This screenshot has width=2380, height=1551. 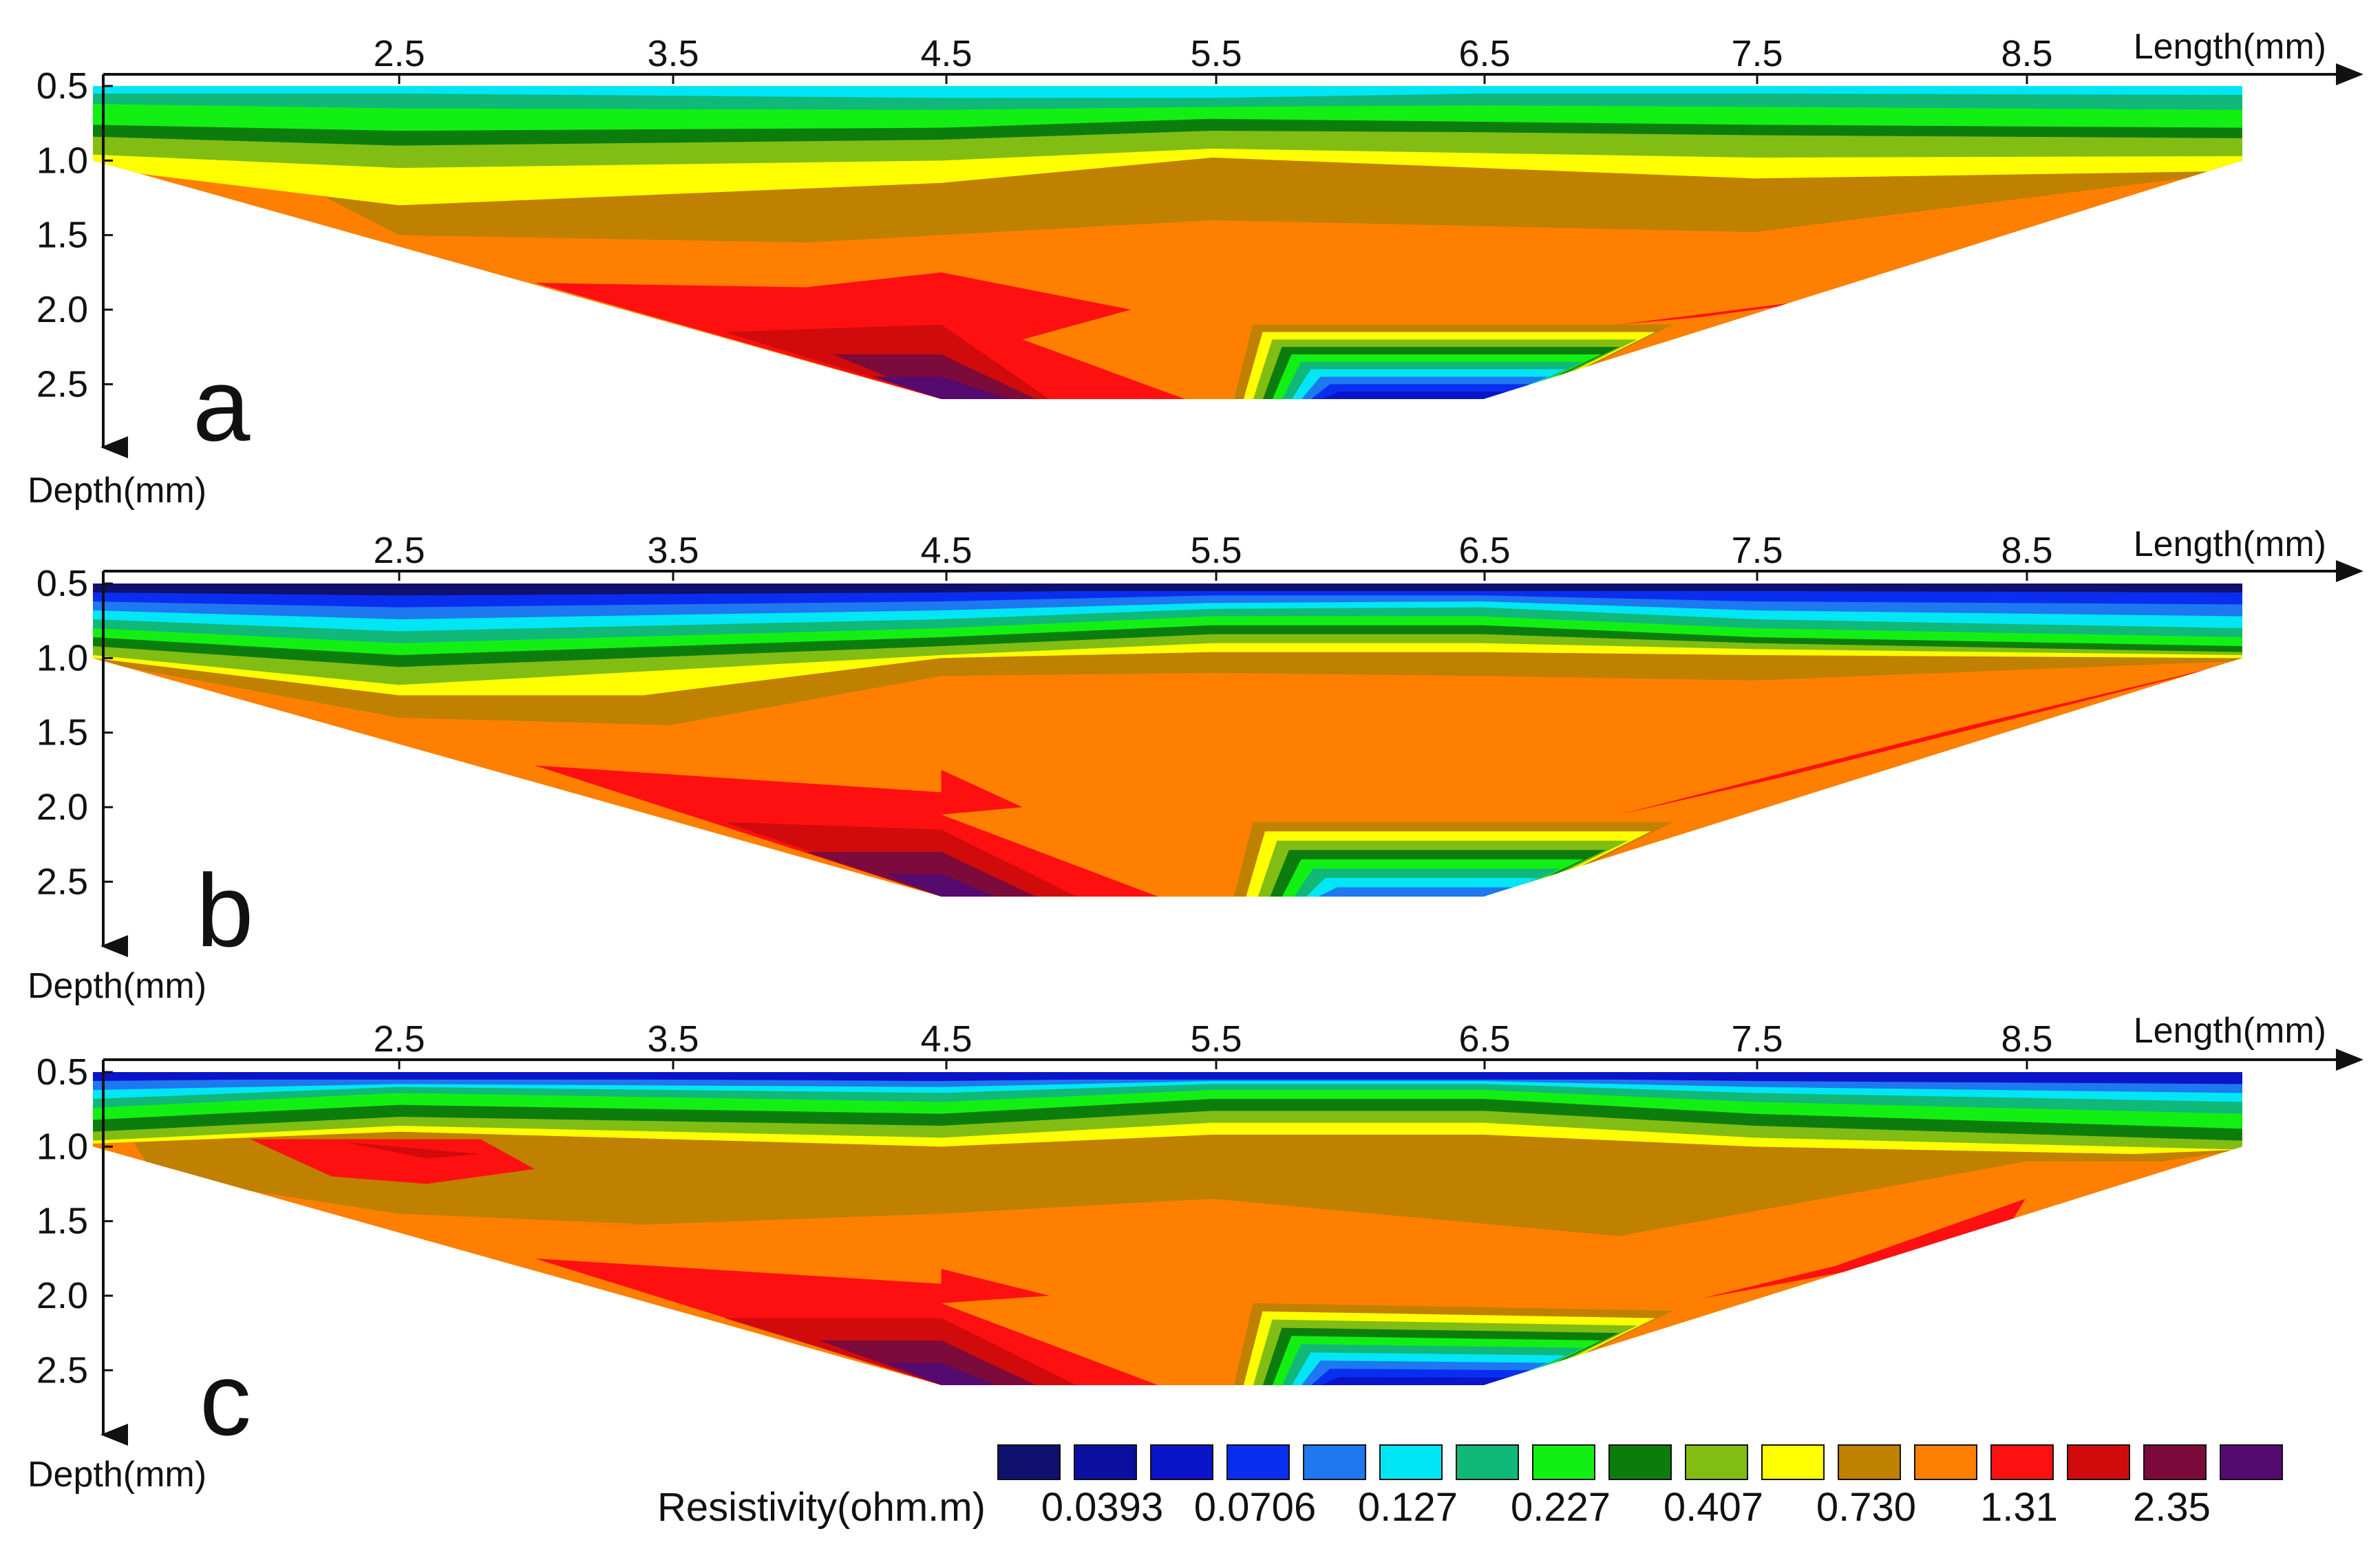 I want to click on panel-c-x-tick-label: 7.5, so click(x=1757, y=1039).